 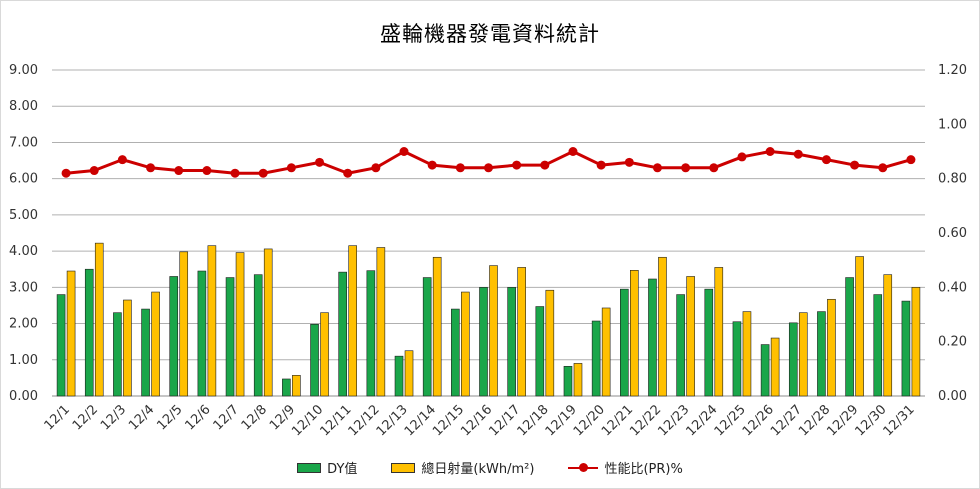 I want to click on x-tick-label: 12/24, so click(x=702, y=420).